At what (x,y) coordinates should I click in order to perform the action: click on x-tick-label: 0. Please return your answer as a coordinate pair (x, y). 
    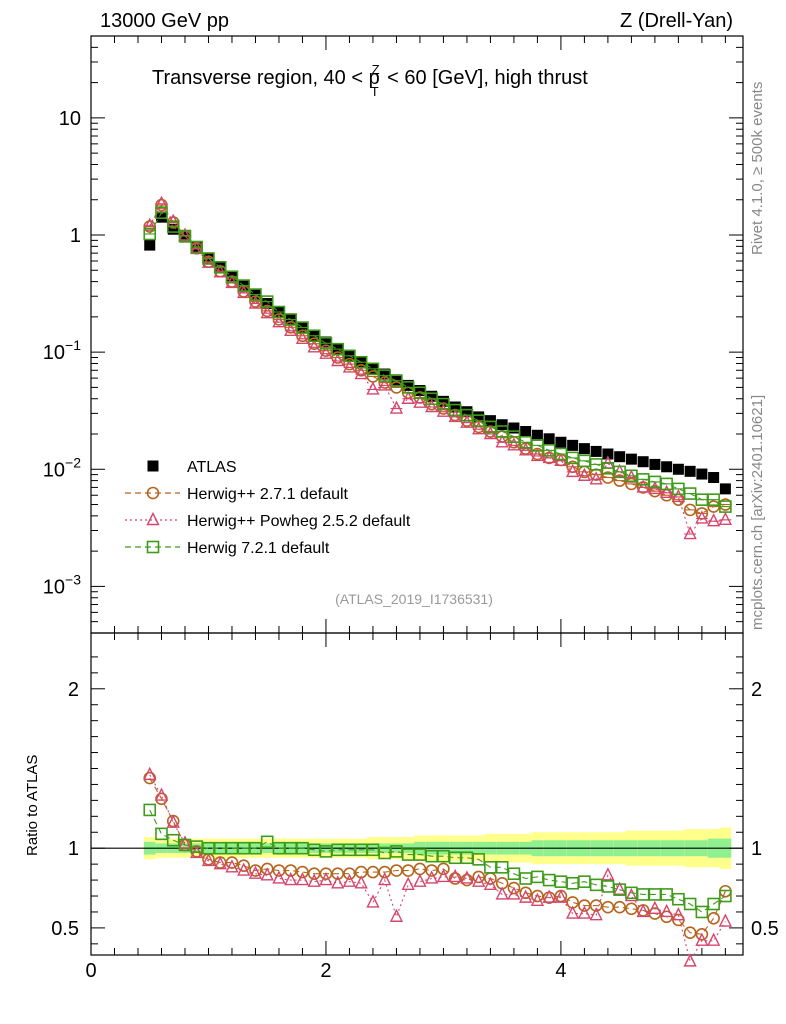
    Looking at the image, I should click on (90, 971).